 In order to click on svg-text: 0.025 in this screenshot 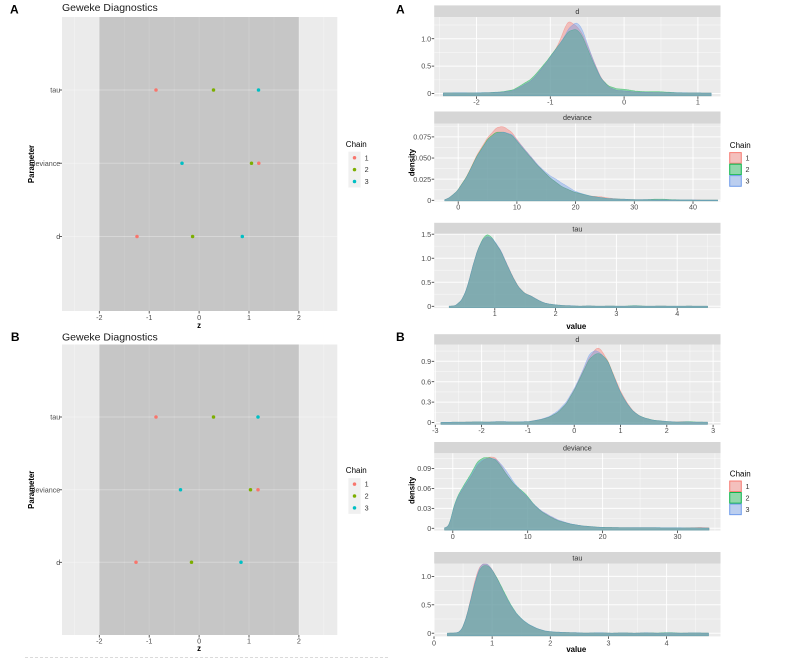, I will do `click(422, 179)`.